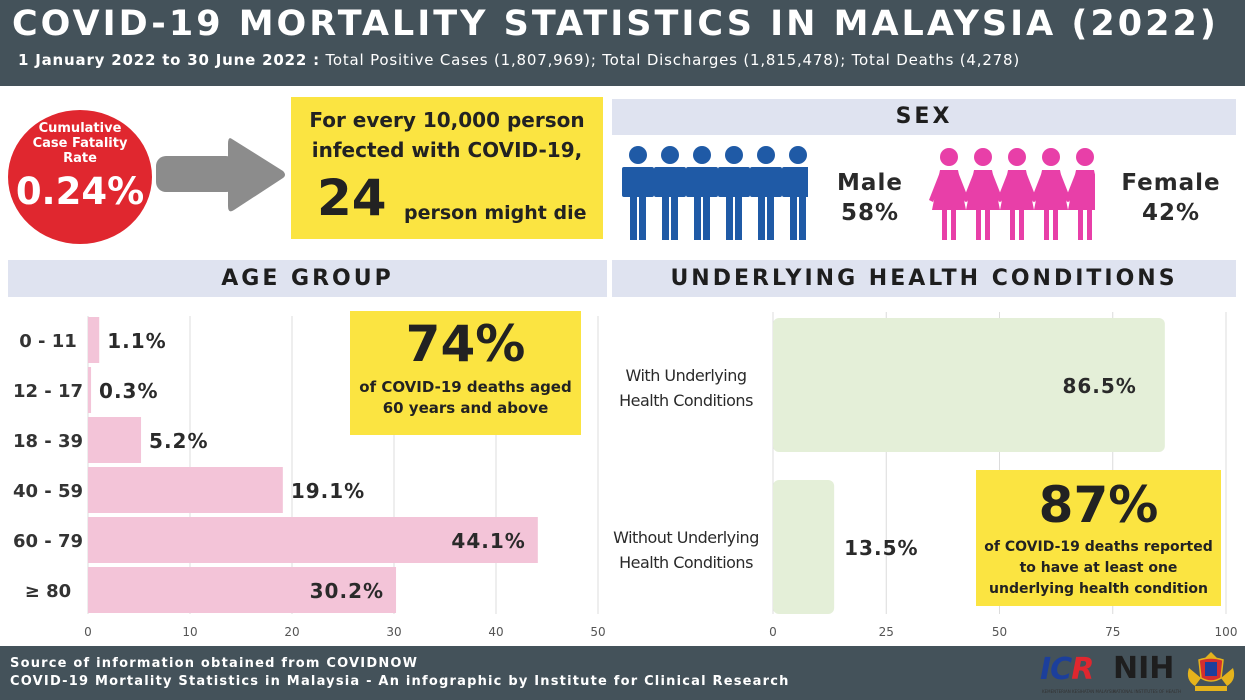  I want to click on female-label: Female, so click(1171, 183).